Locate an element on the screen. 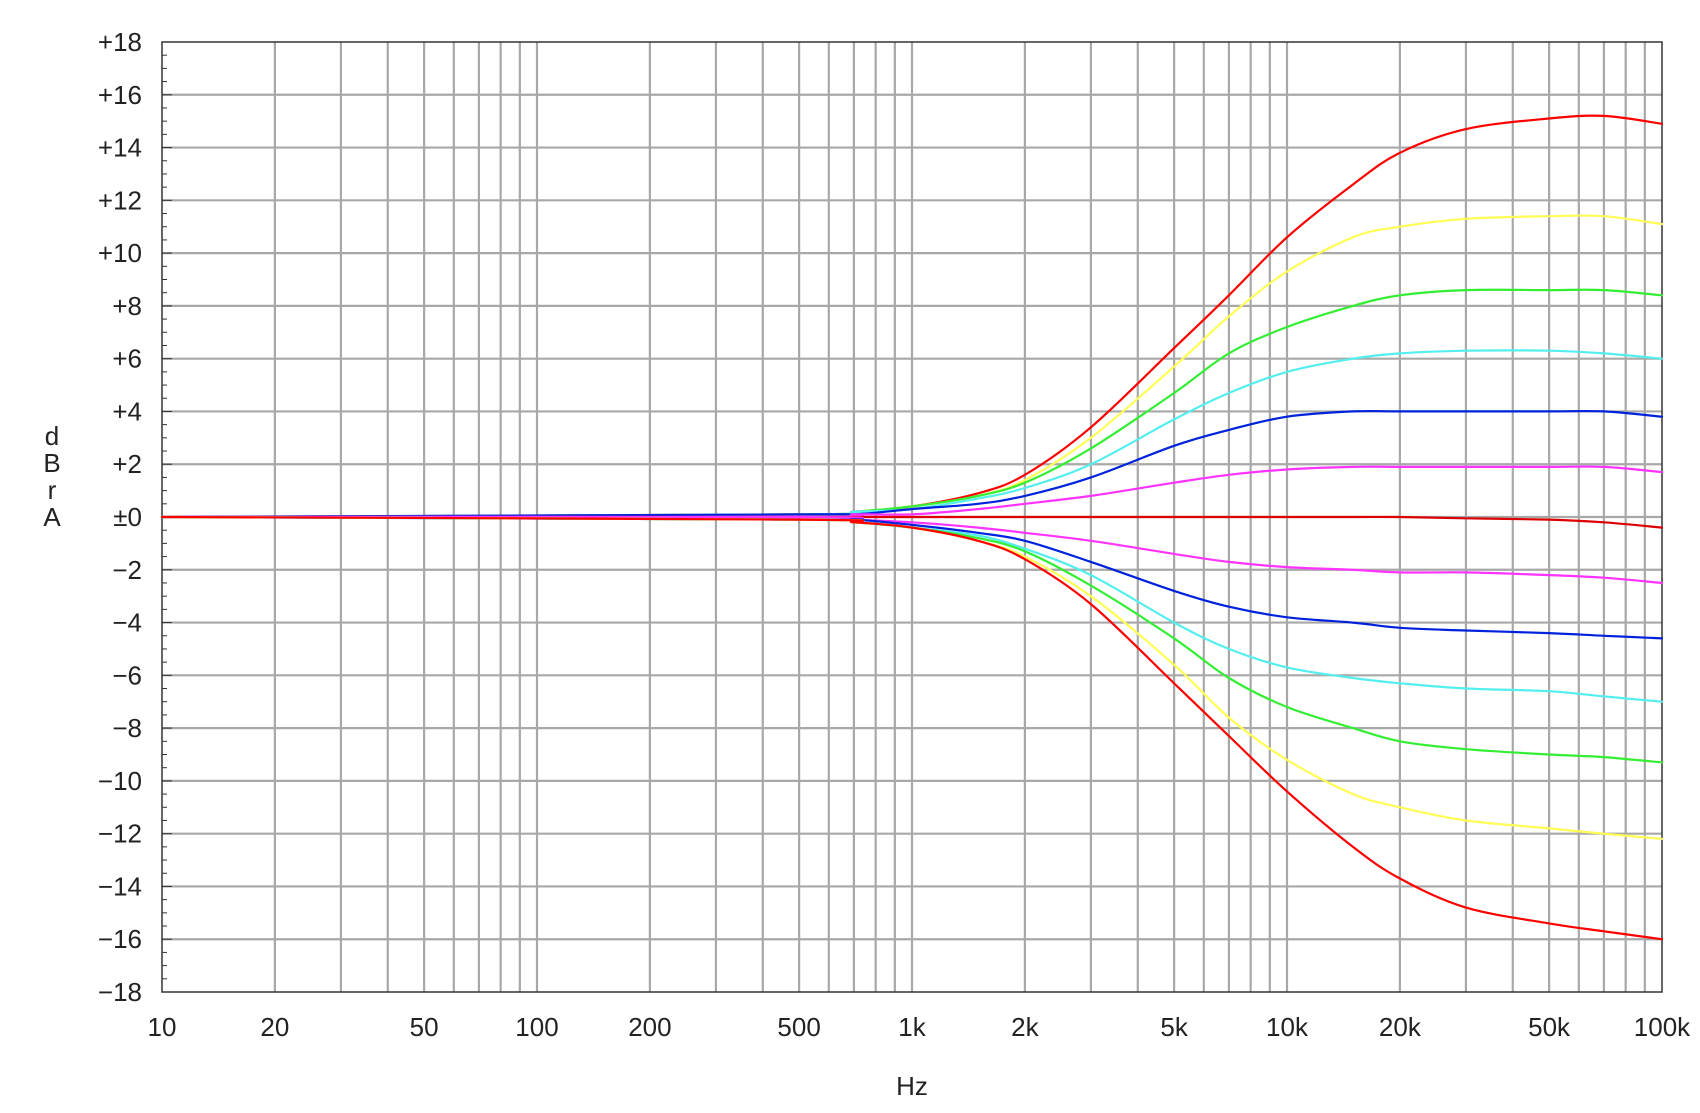 The width and height of the screenshot is (1700, 1113). y-tick-label: +14 is located at coordinates (120, 148).